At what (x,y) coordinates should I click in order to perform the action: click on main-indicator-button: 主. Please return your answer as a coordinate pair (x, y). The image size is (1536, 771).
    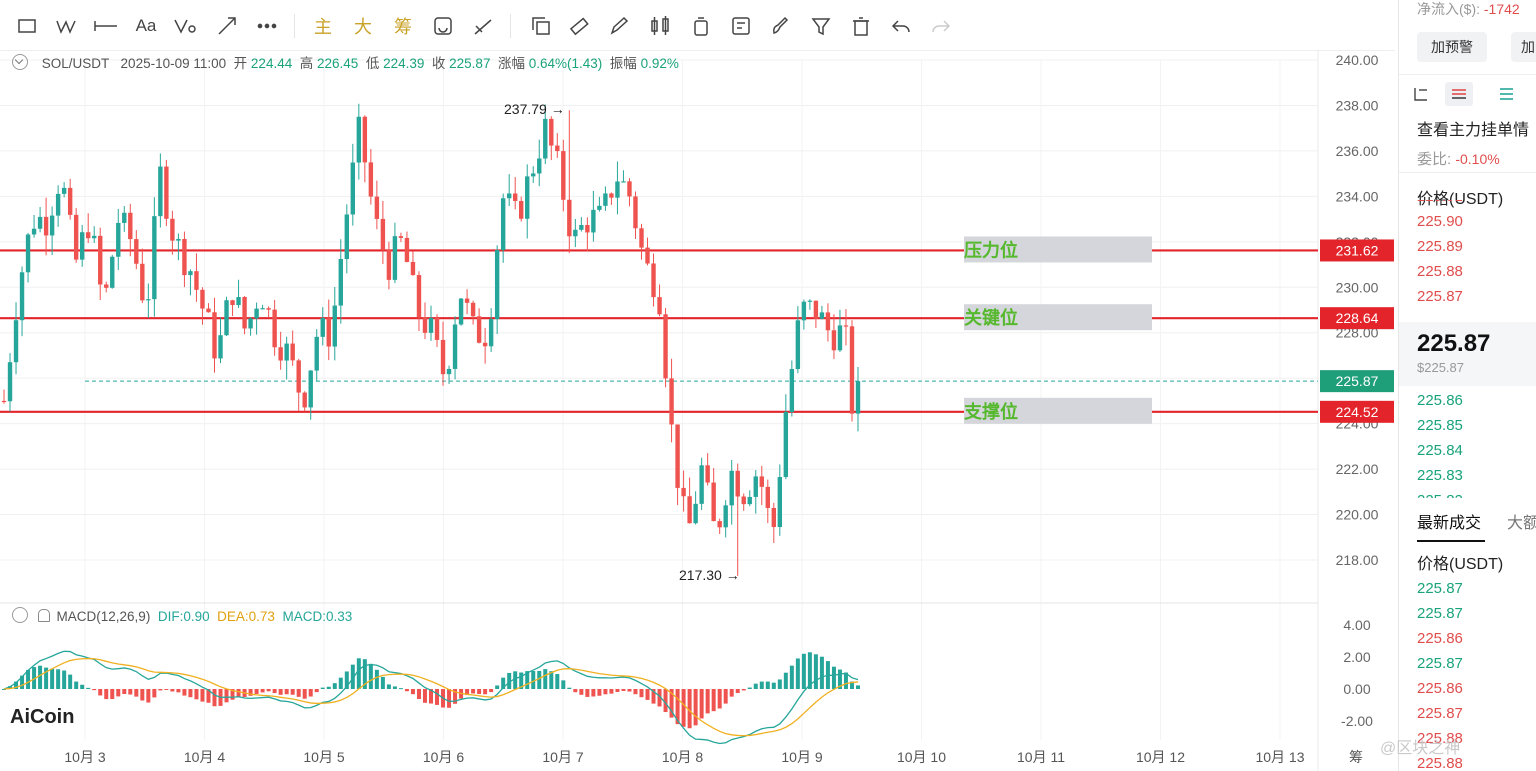
    Looking at the image, I should click on (323, 27).